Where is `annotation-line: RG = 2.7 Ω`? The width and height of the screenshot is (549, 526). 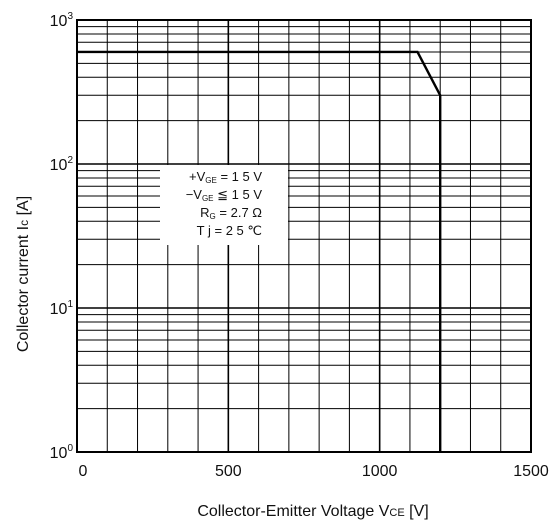 annotation-line: RG = 2.7 Ω is located at coordinates (231, 213).